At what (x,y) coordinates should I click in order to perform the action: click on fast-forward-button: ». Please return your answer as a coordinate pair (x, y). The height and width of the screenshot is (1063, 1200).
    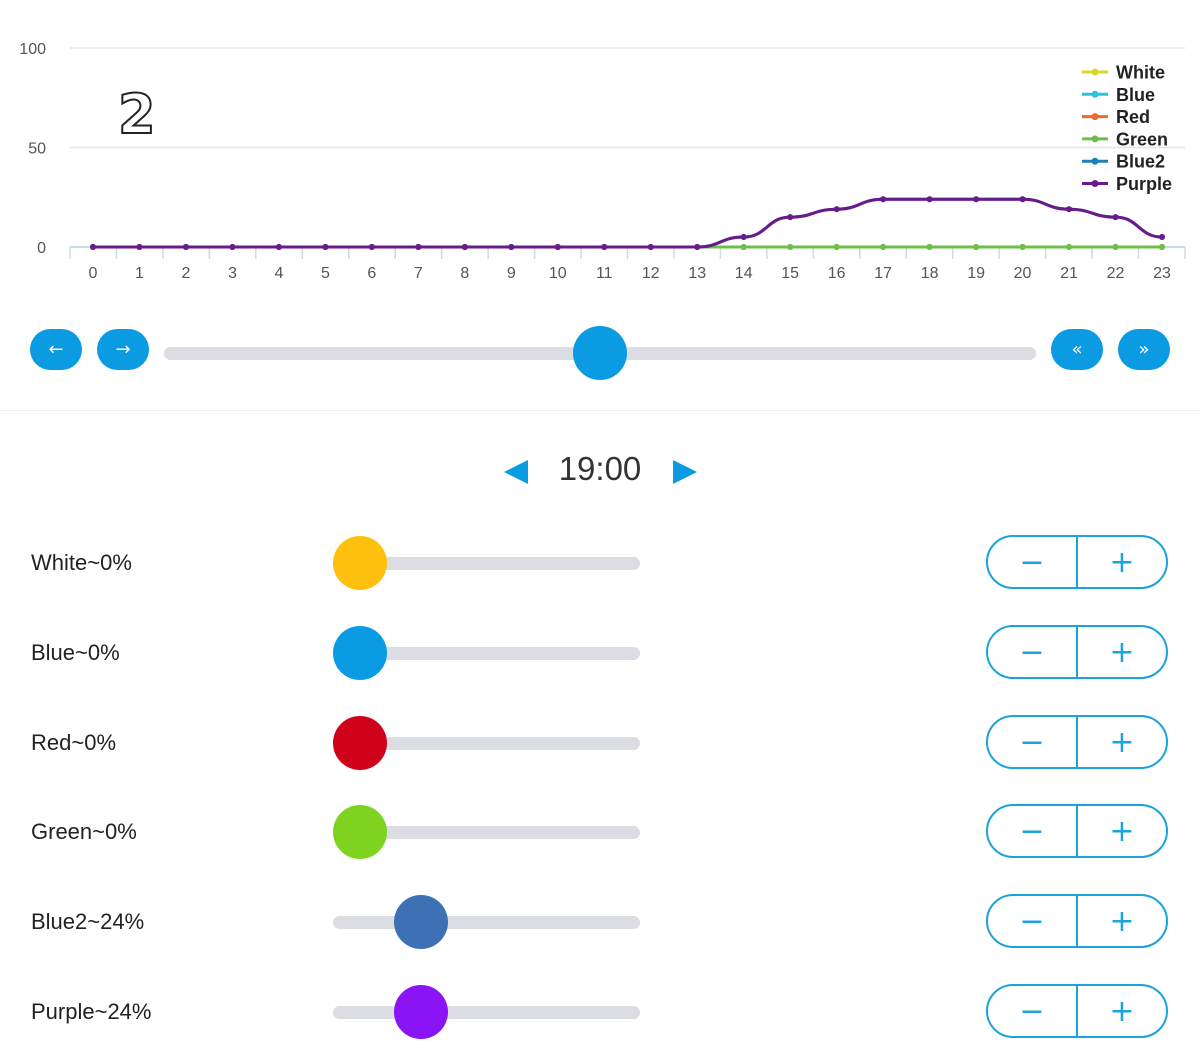
    Looking at the image, I should click on (1144, 349).